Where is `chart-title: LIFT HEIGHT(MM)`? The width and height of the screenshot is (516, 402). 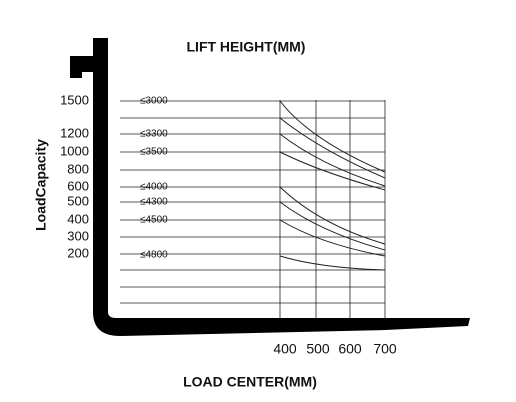 chart-title: LIFT HEIGHT(MM) is located at coordinates (246, 47).